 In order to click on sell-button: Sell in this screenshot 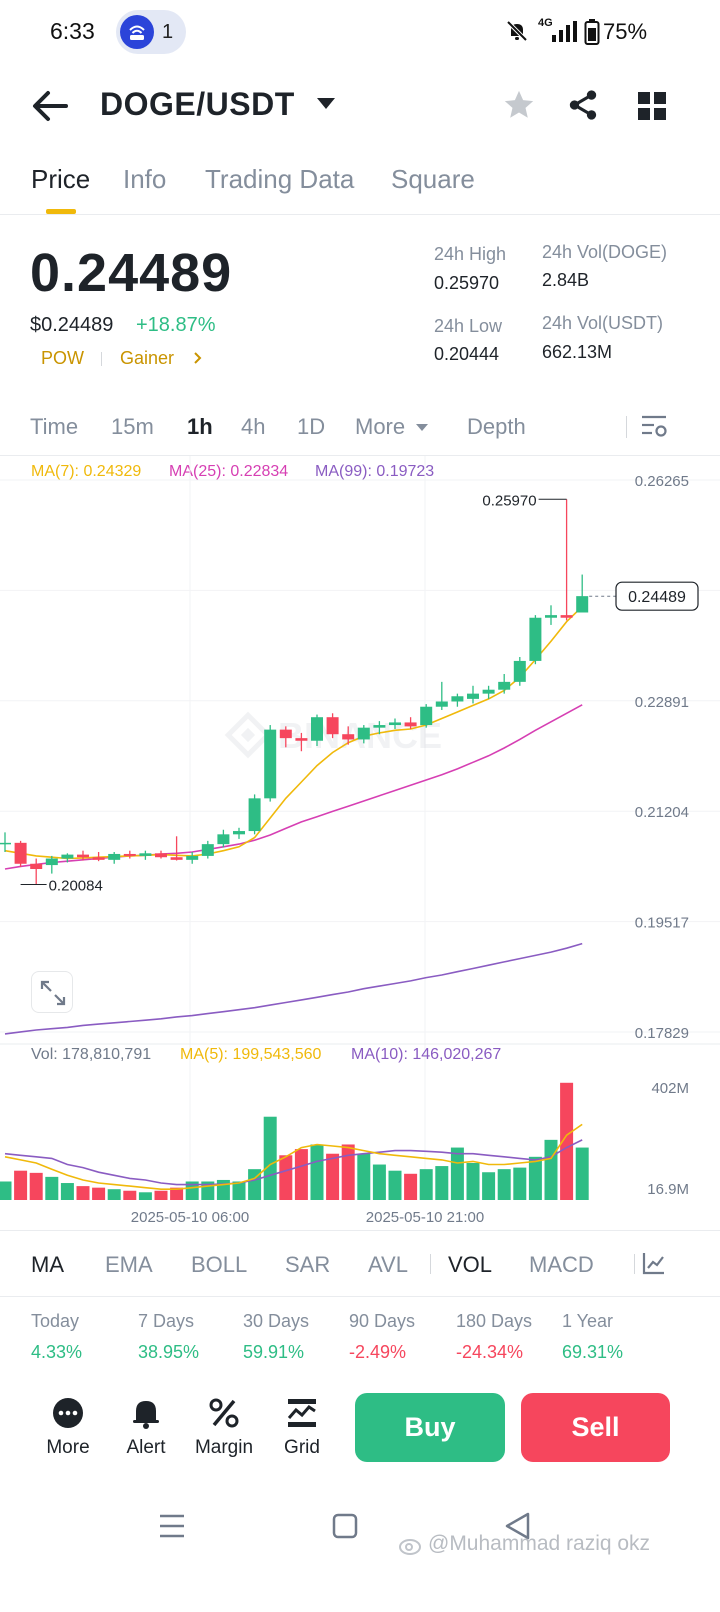, I will do `click(595, 1427)`.